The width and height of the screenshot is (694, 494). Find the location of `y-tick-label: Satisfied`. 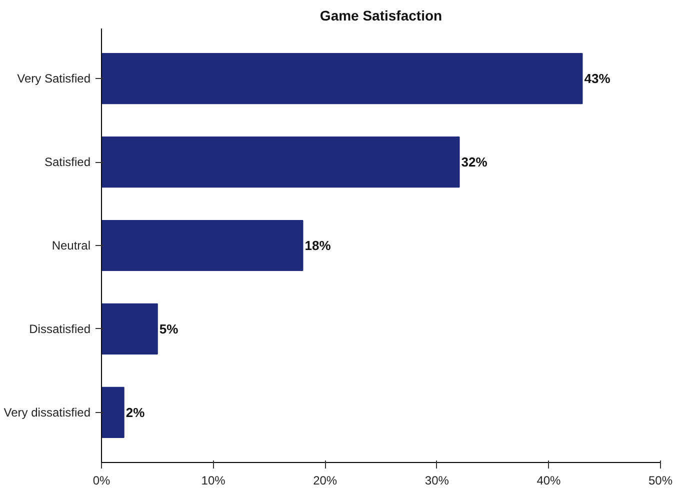

y-tick-label: Satisfied is located at coordinates (67, 162).